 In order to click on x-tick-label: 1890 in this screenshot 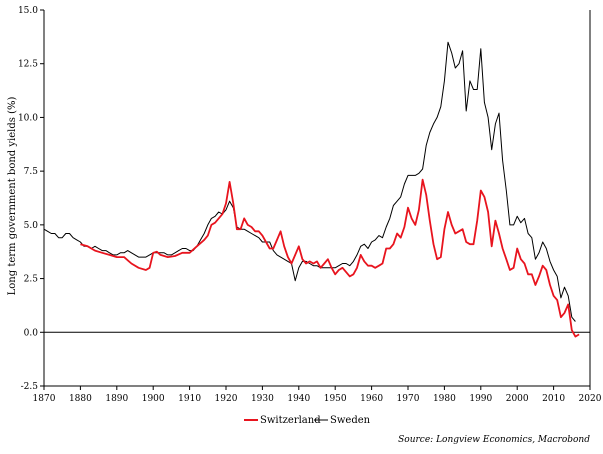, I will do `click(116, 399)`.